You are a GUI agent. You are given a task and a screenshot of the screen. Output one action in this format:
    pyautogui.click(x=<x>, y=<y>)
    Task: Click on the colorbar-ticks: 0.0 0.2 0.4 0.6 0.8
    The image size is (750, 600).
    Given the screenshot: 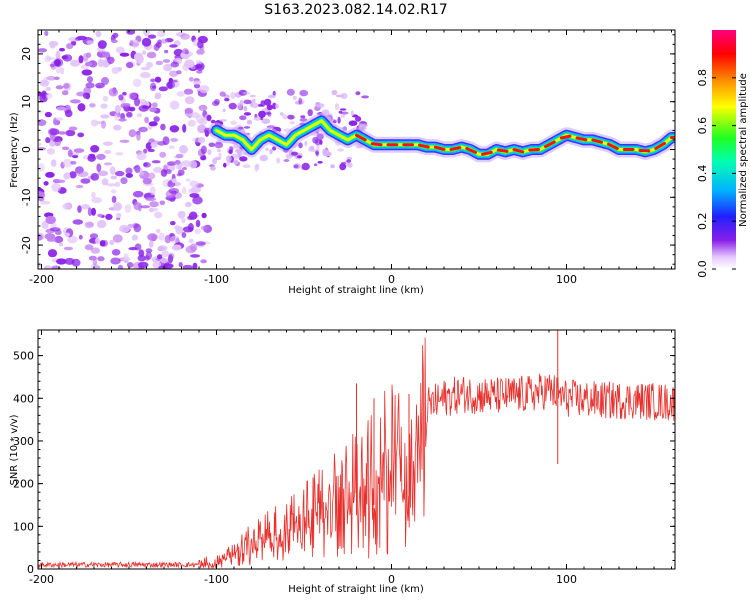 What is the action you would take?
    pyautogui.click(x=716, y=173)
    